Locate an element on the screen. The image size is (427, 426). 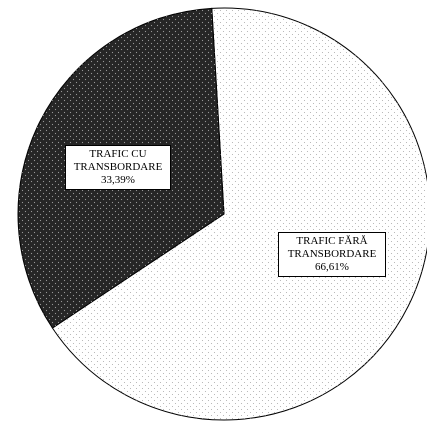
value-label: 66,61% is located at coordinates (332, 267).